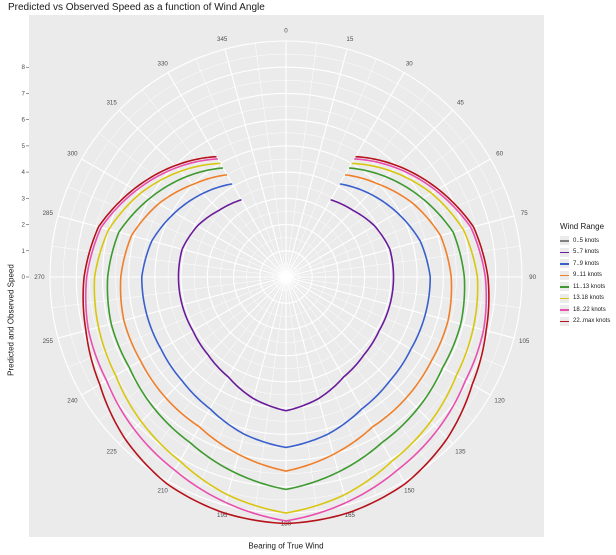  I want to click on legend-label: 0..5 knots, so click(586, 240).